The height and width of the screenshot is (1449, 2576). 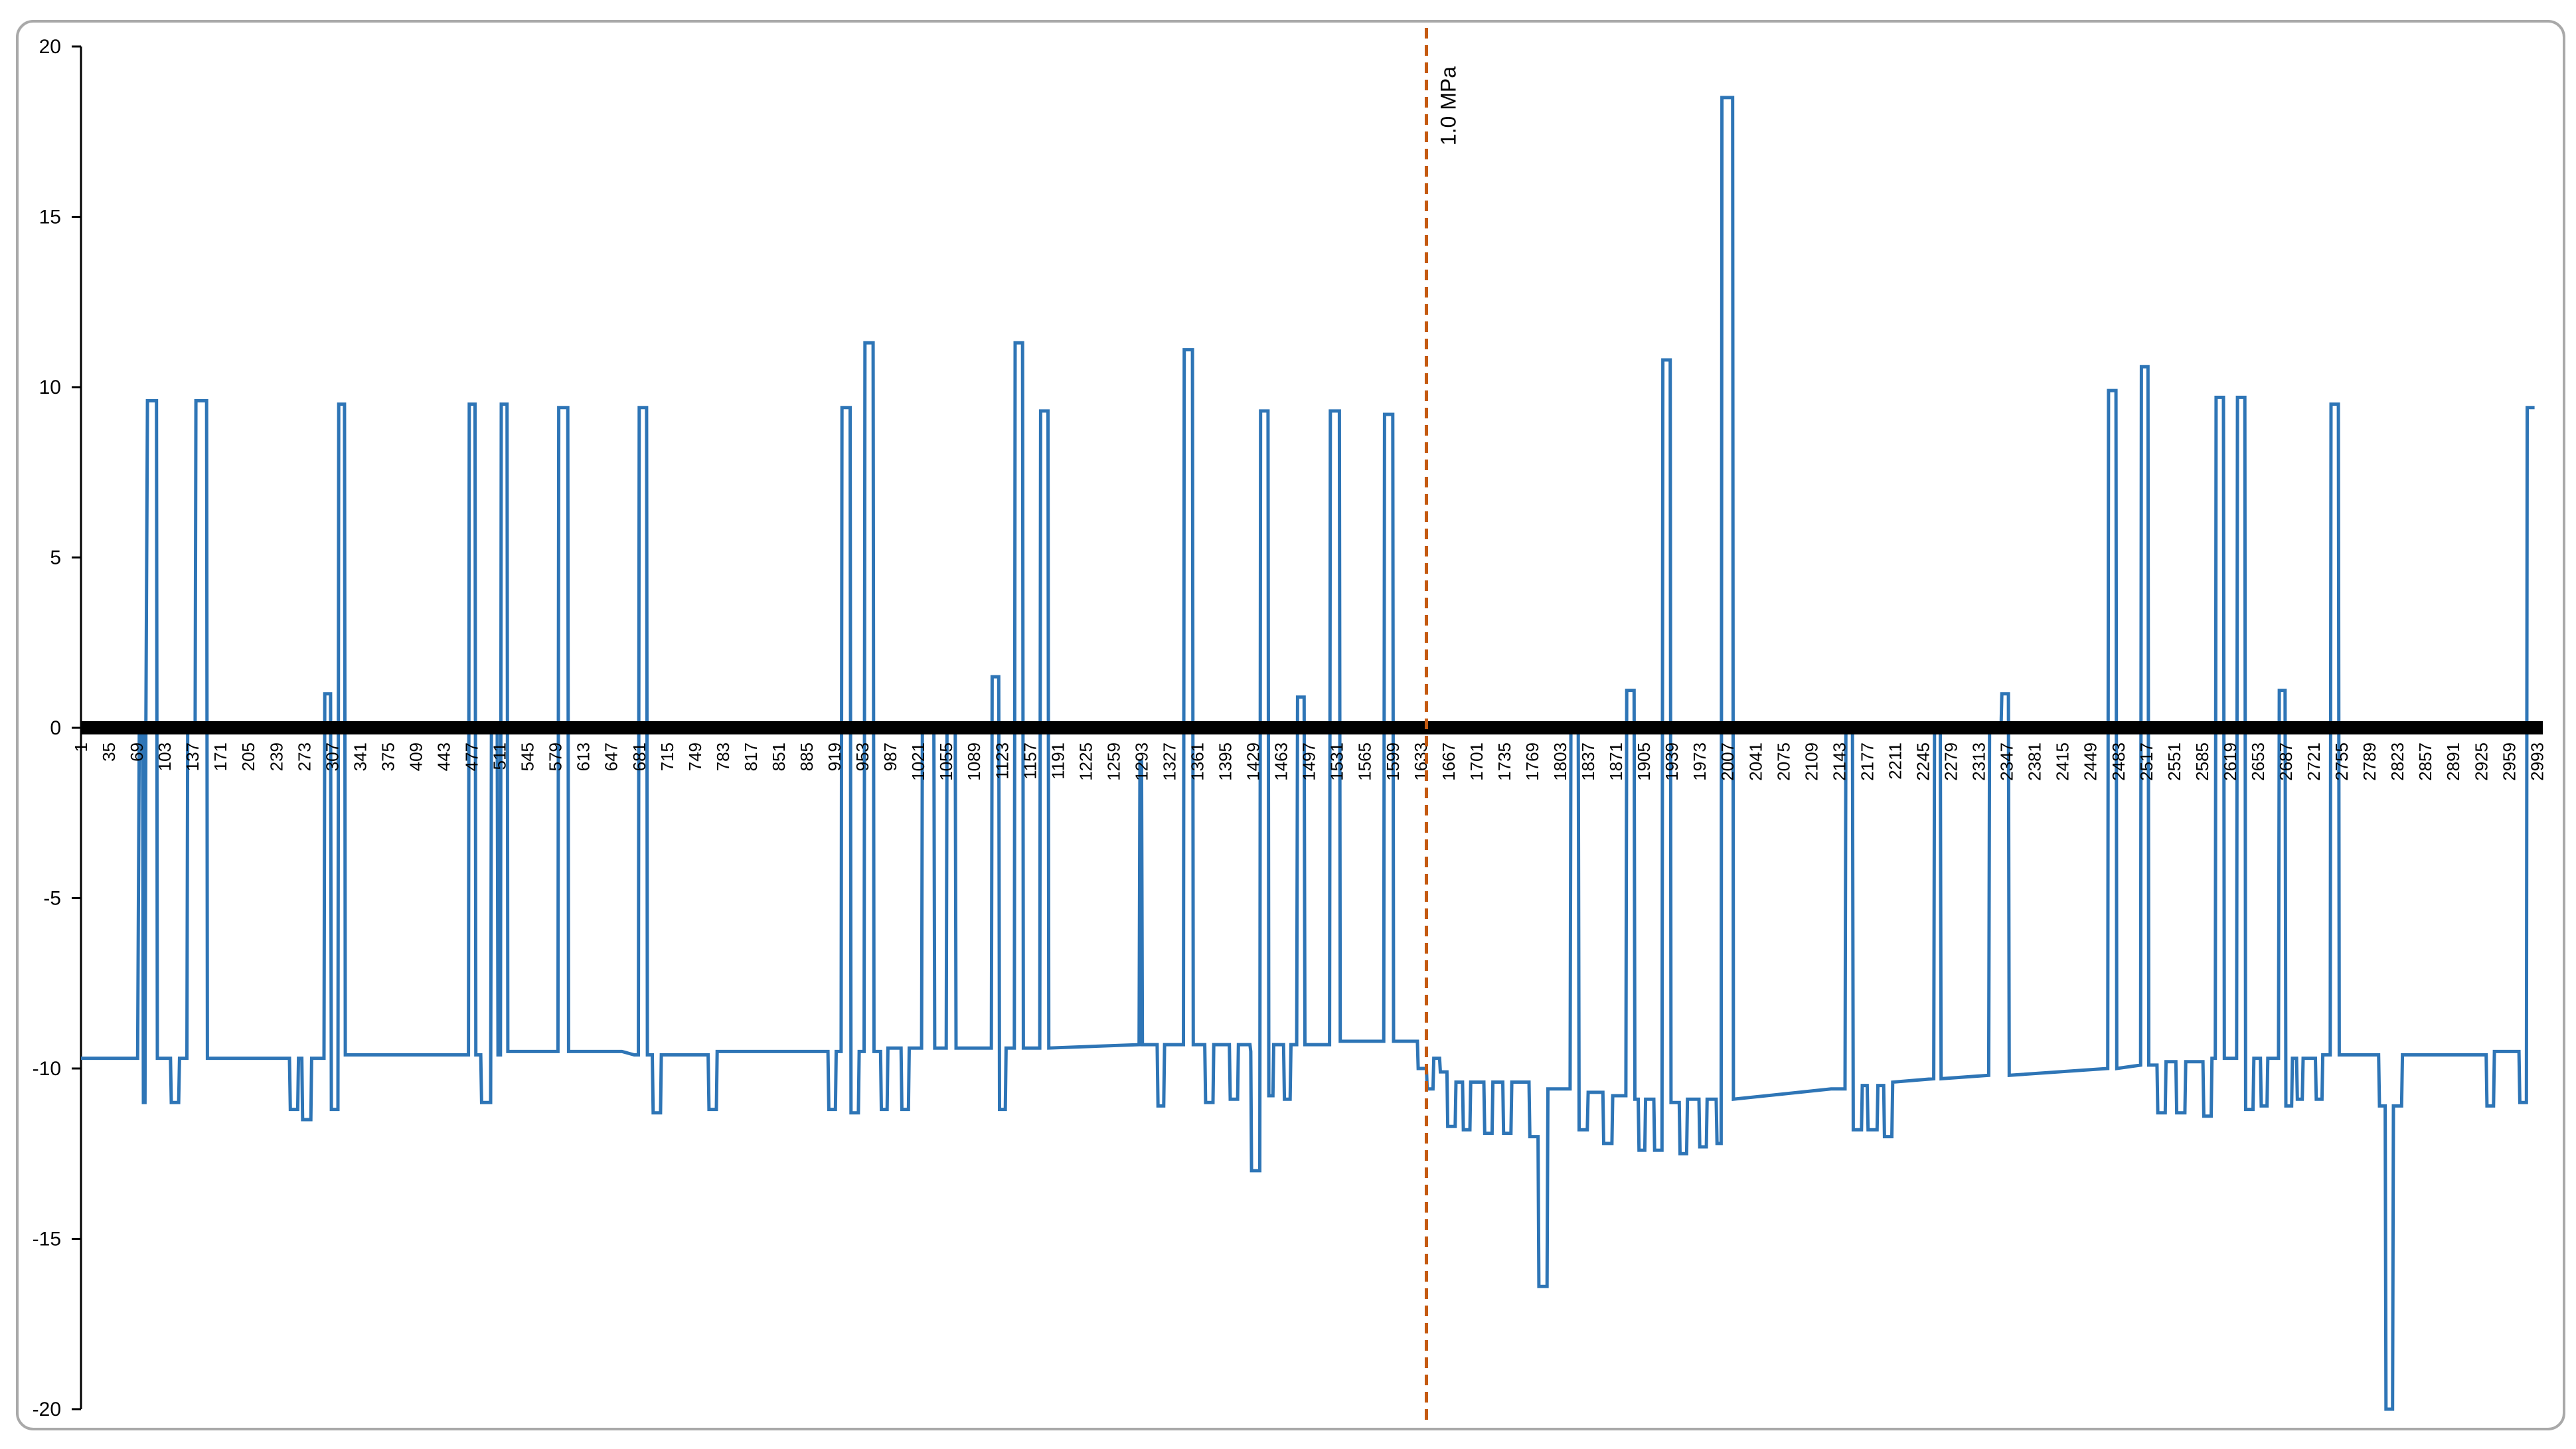 What do you see at coordinates (2007, 761) in the screenshot?
I see `x-tick-label: 2347` at bounding box center [2007, 761].